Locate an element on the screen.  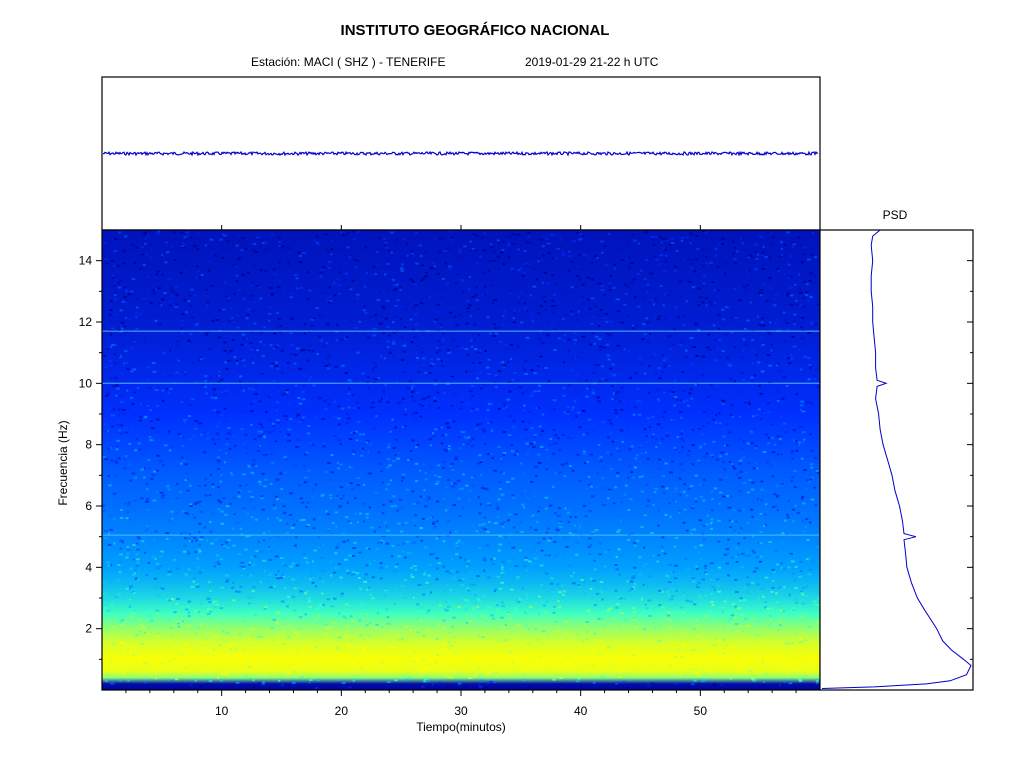
psd-frame is located at coordinates (896, 460).